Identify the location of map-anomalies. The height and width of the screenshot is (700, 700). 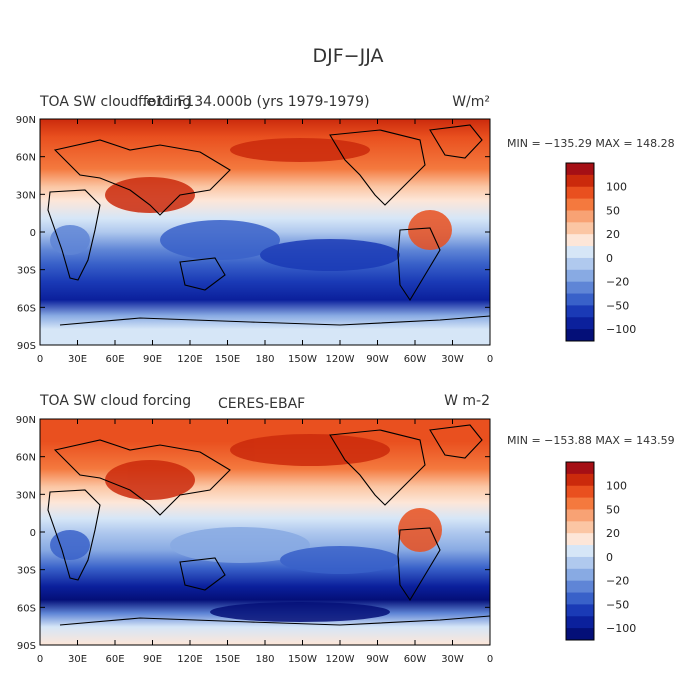
(251, 204).